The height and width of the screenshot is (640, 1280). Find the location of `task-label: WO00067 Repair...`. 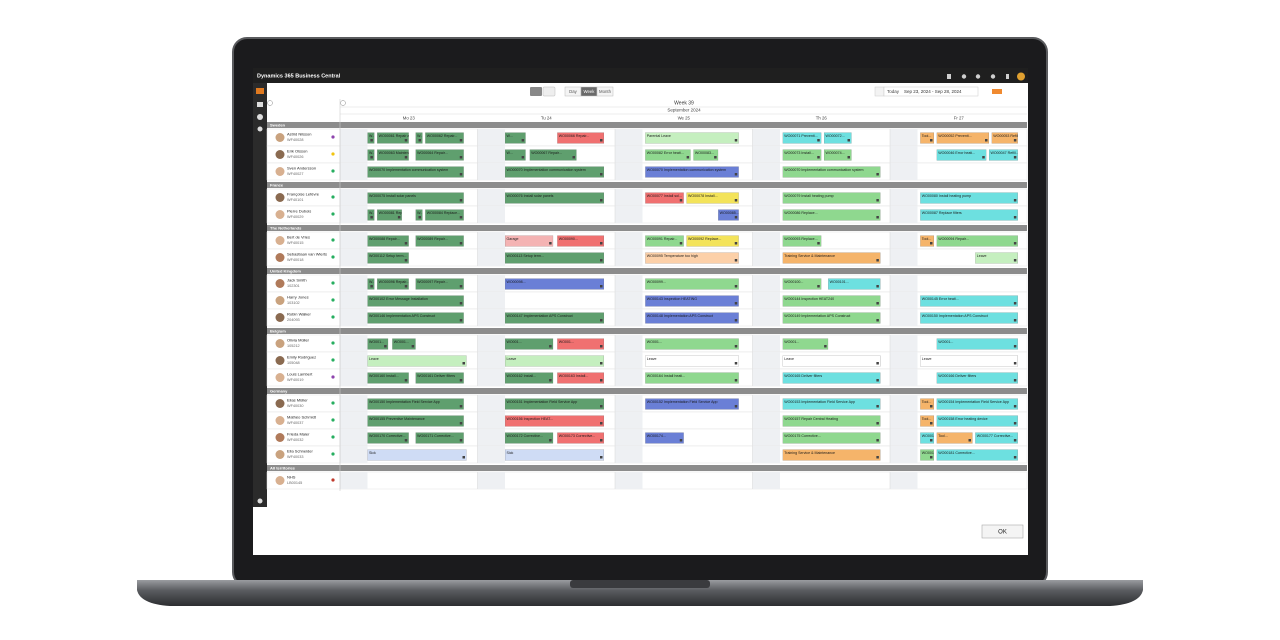

task-label: WO00067 Repair... is located at coordinates (546, 153).